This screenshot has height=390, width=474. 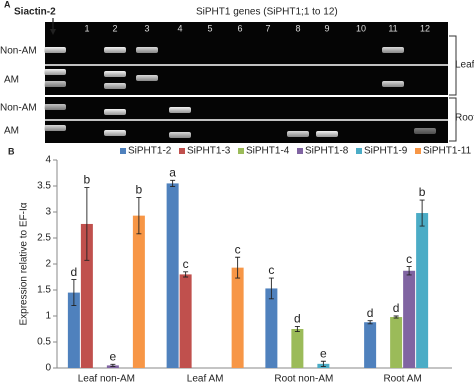 I want to click on lane-number: 4, so click(x=179, y=28).